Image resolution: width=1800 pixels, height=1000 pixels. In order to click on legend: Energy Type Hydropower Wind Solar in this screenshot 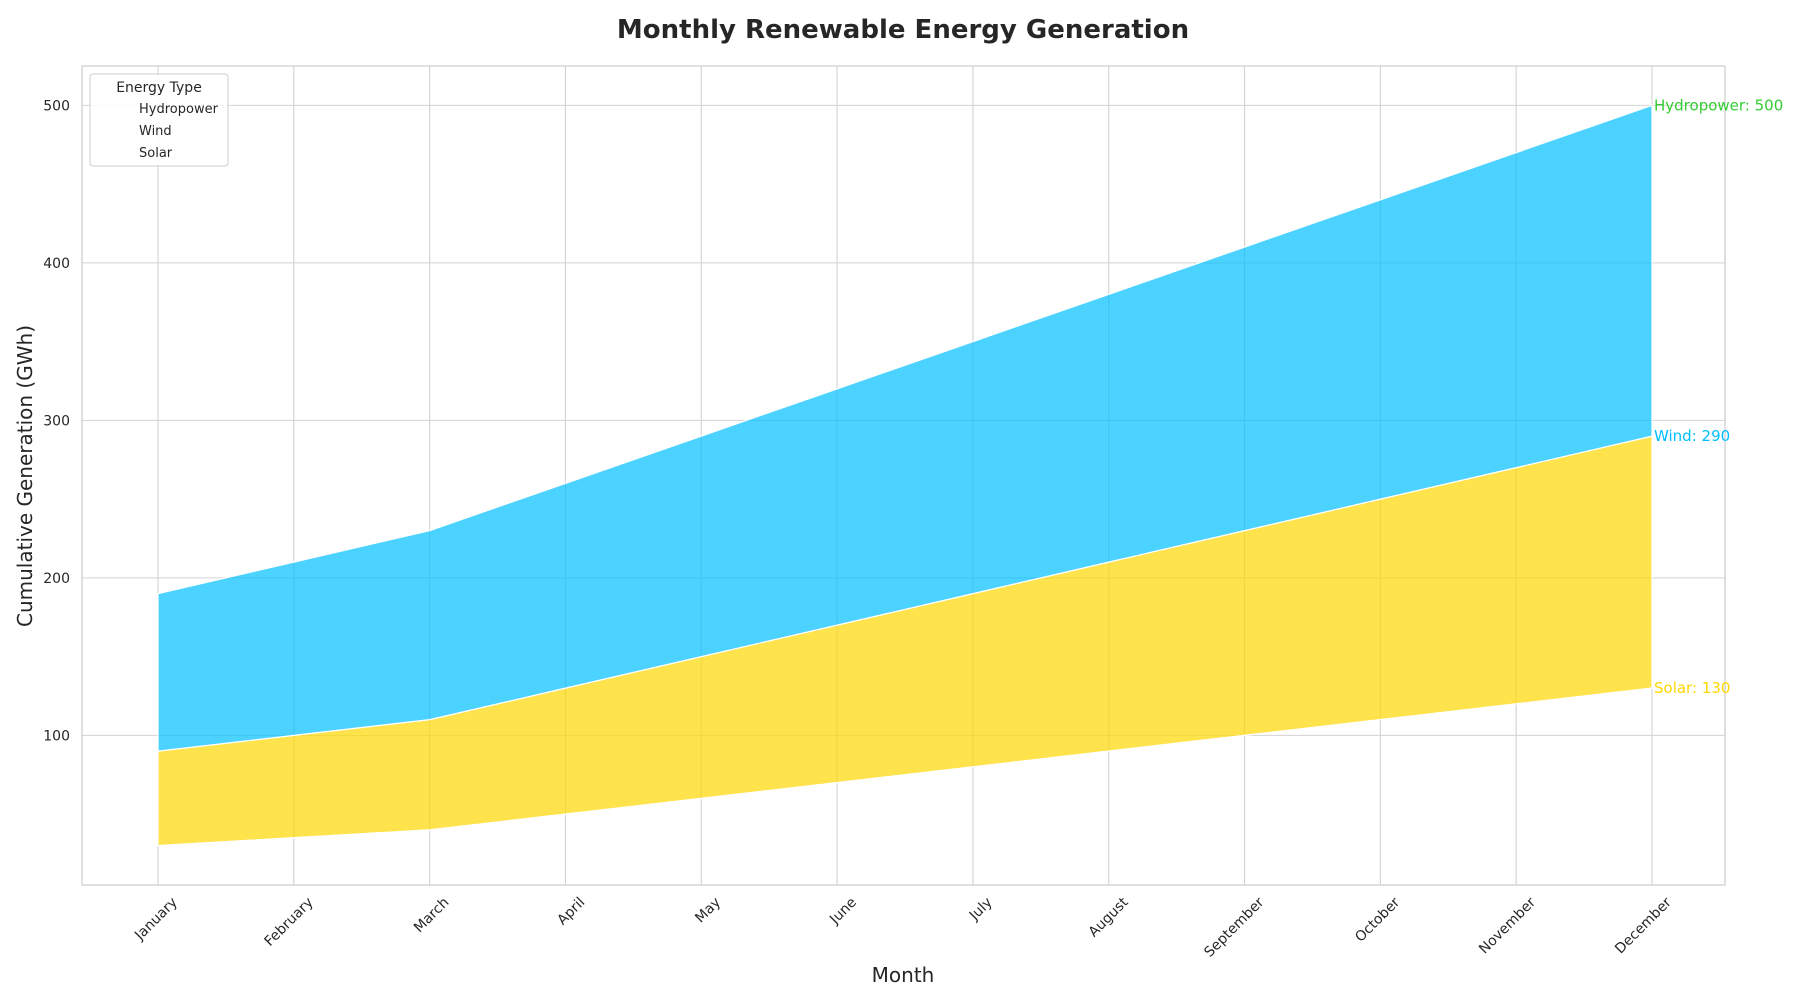, I will do `click(159, 120)`.